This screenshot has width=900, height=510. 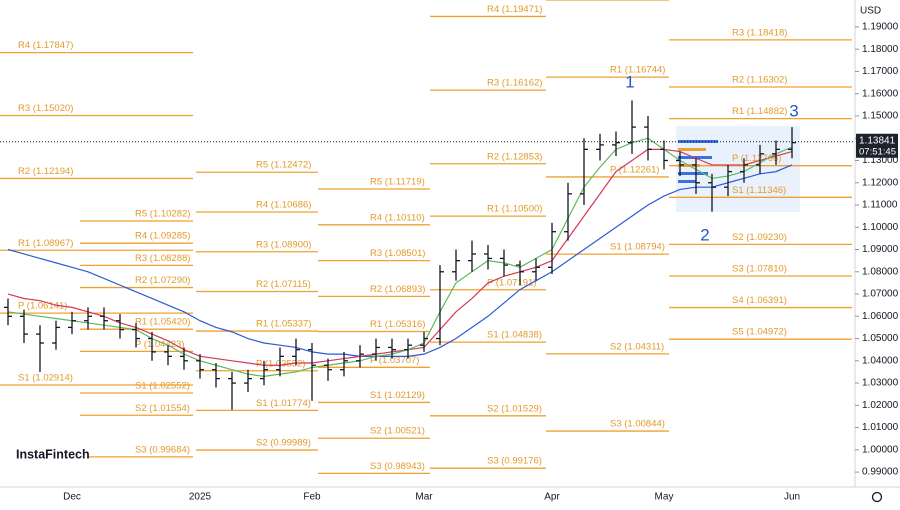 I want to click on y-tick-label: 1.03000, so click(x=880, y=383).